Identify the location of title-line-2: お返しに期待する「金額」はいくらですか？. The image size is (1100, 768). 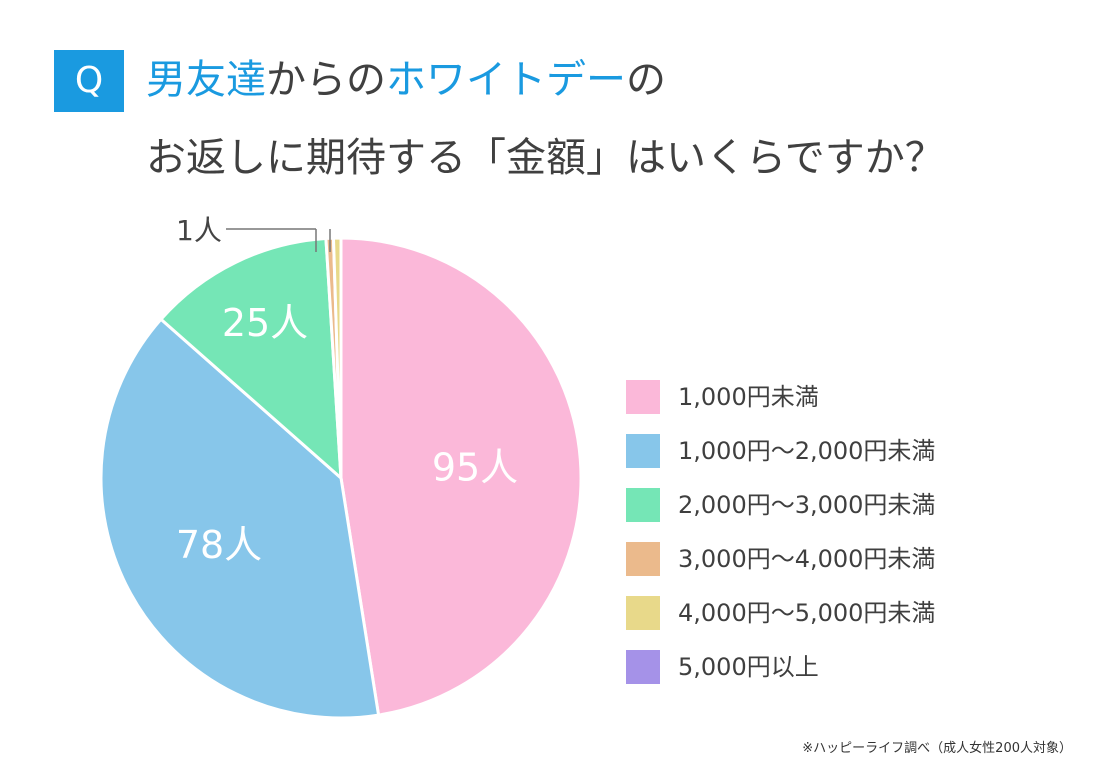
(545, 158).